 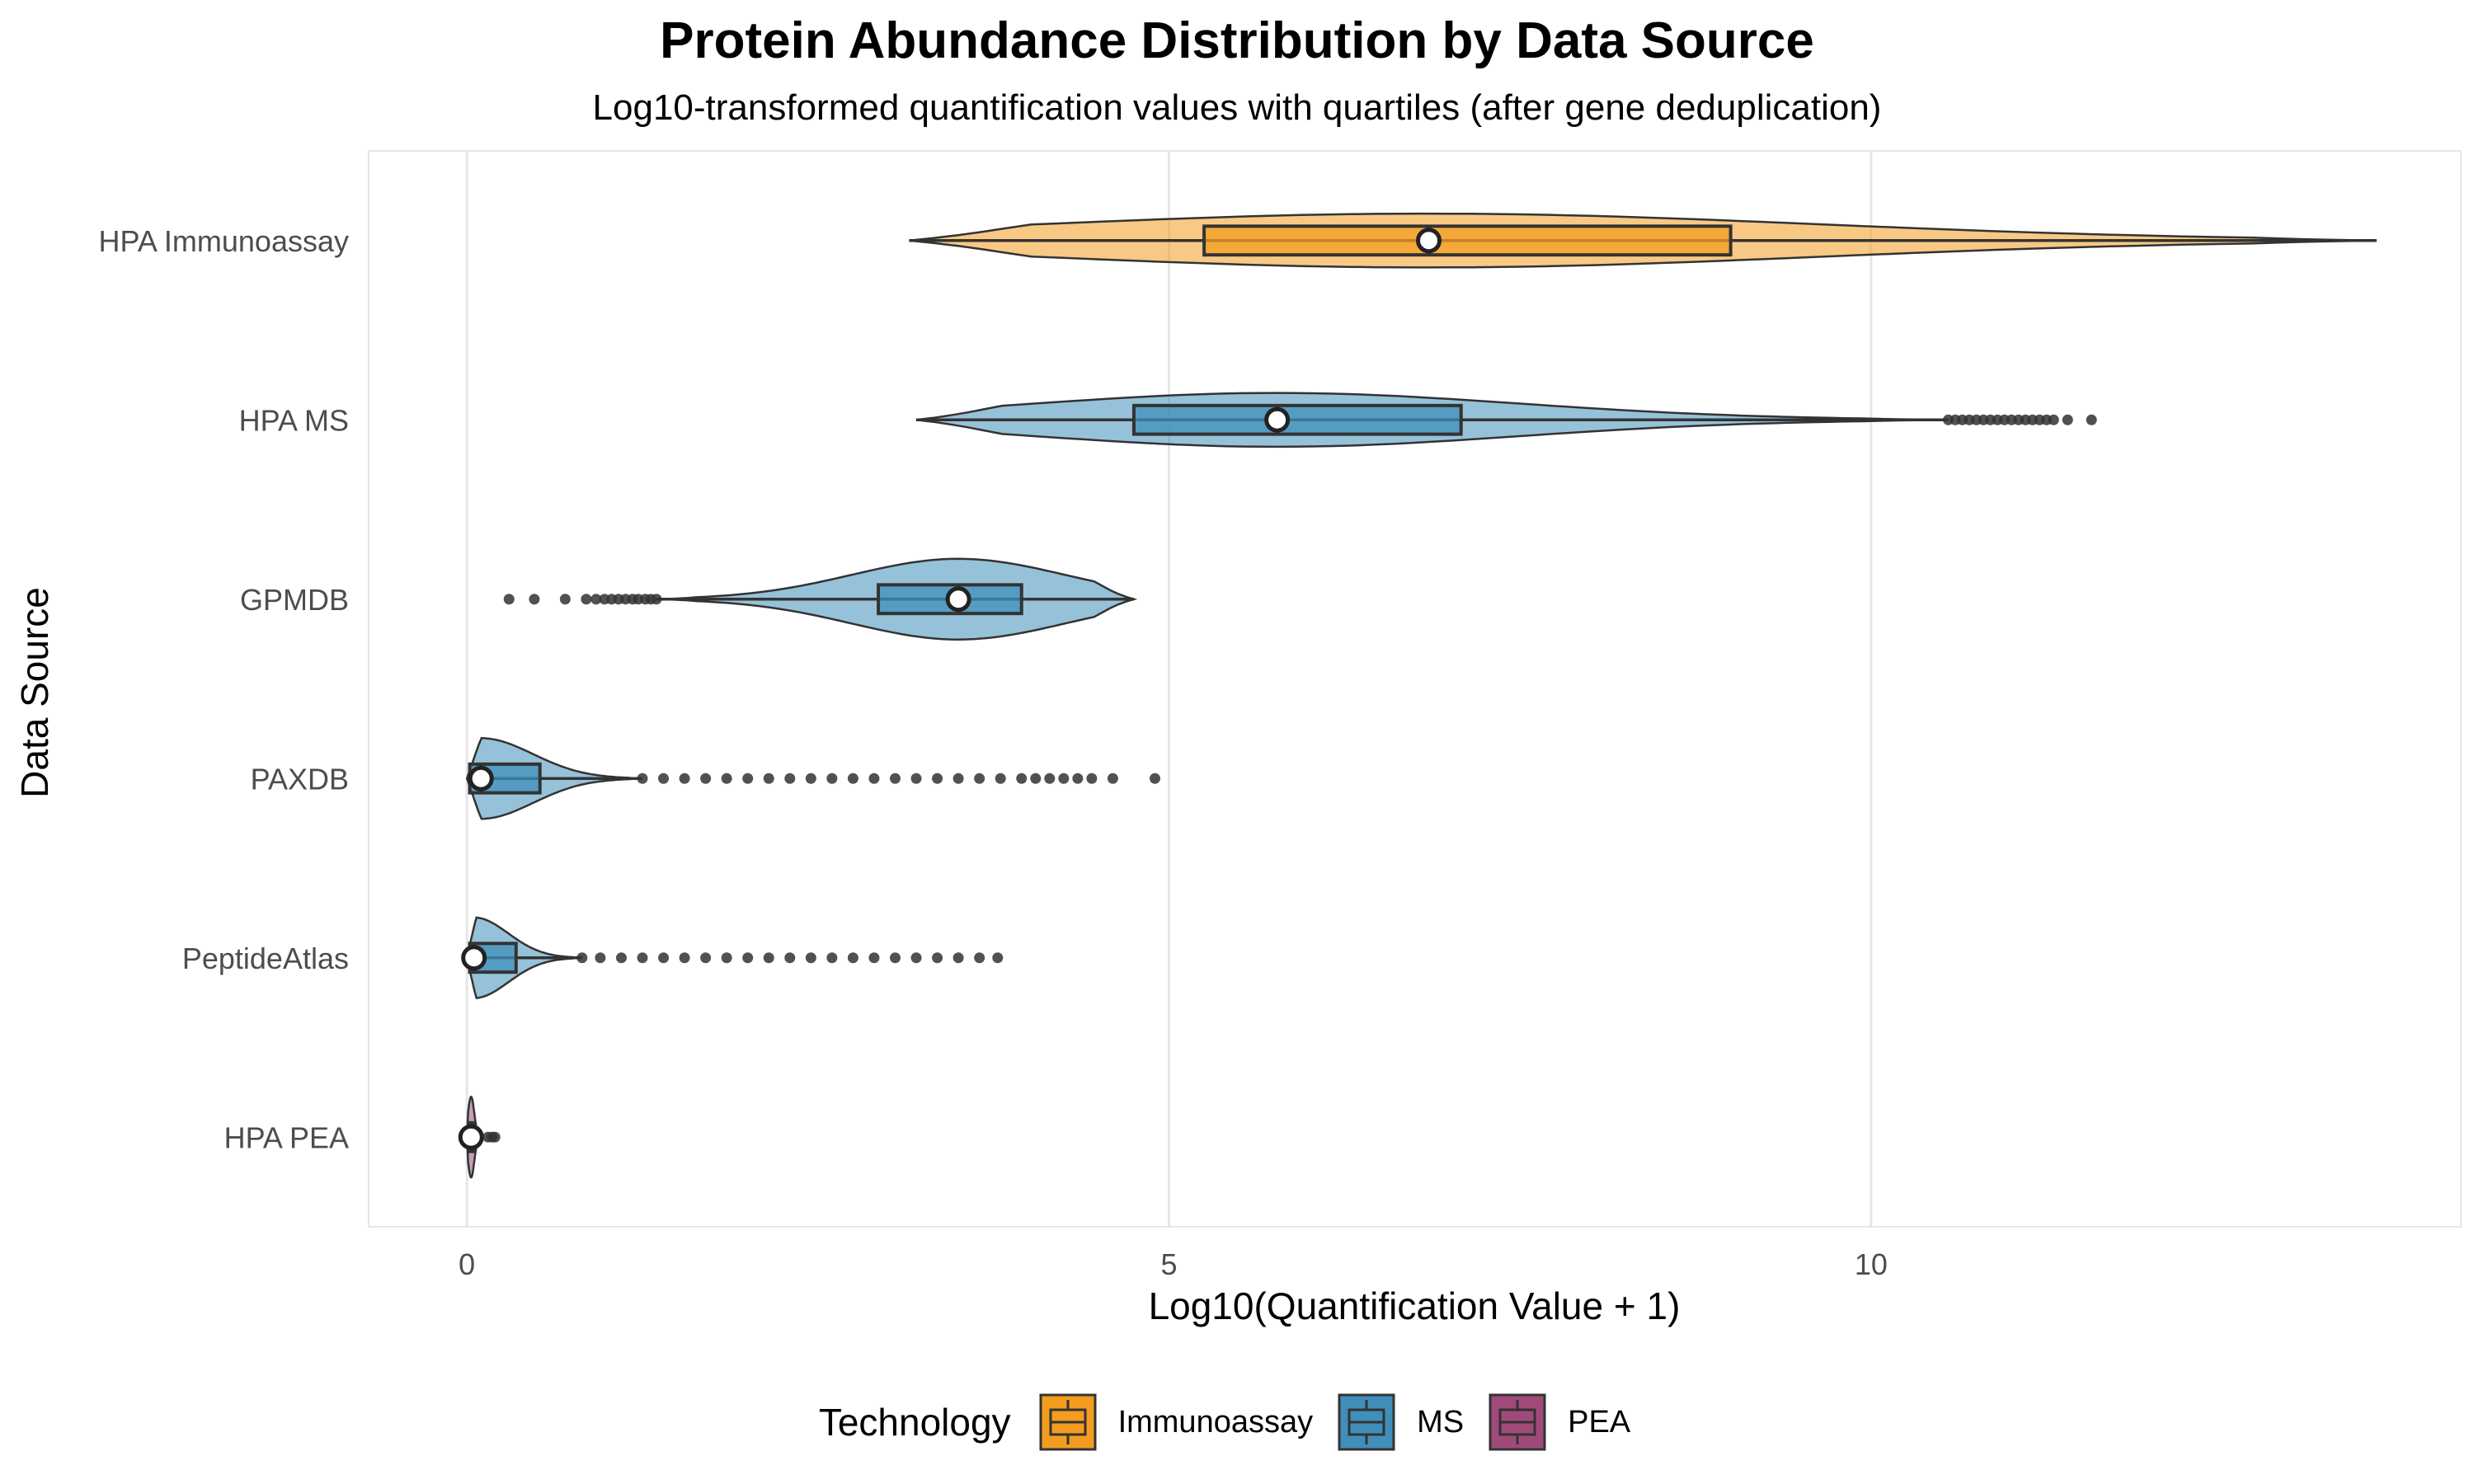 I want to click on x-tick-label-0: 0, so click(x=467, y=1264).